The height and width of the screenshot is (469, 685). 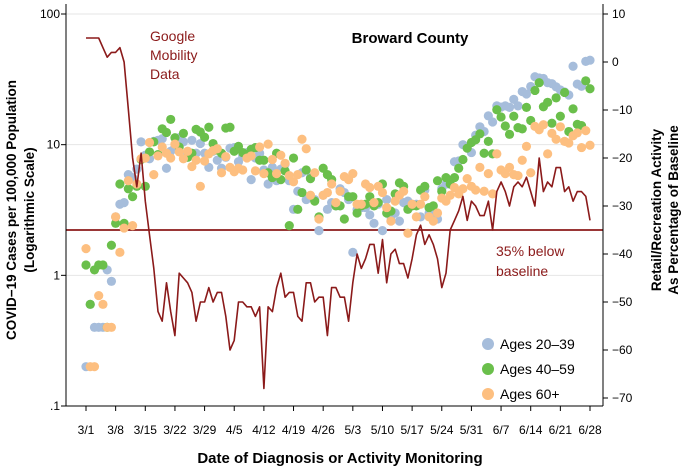 What do you see at coordinates (50, 14) in the screenshot?
I see `y-left-tick-label-3: 100` at bounding box center [50, 14].